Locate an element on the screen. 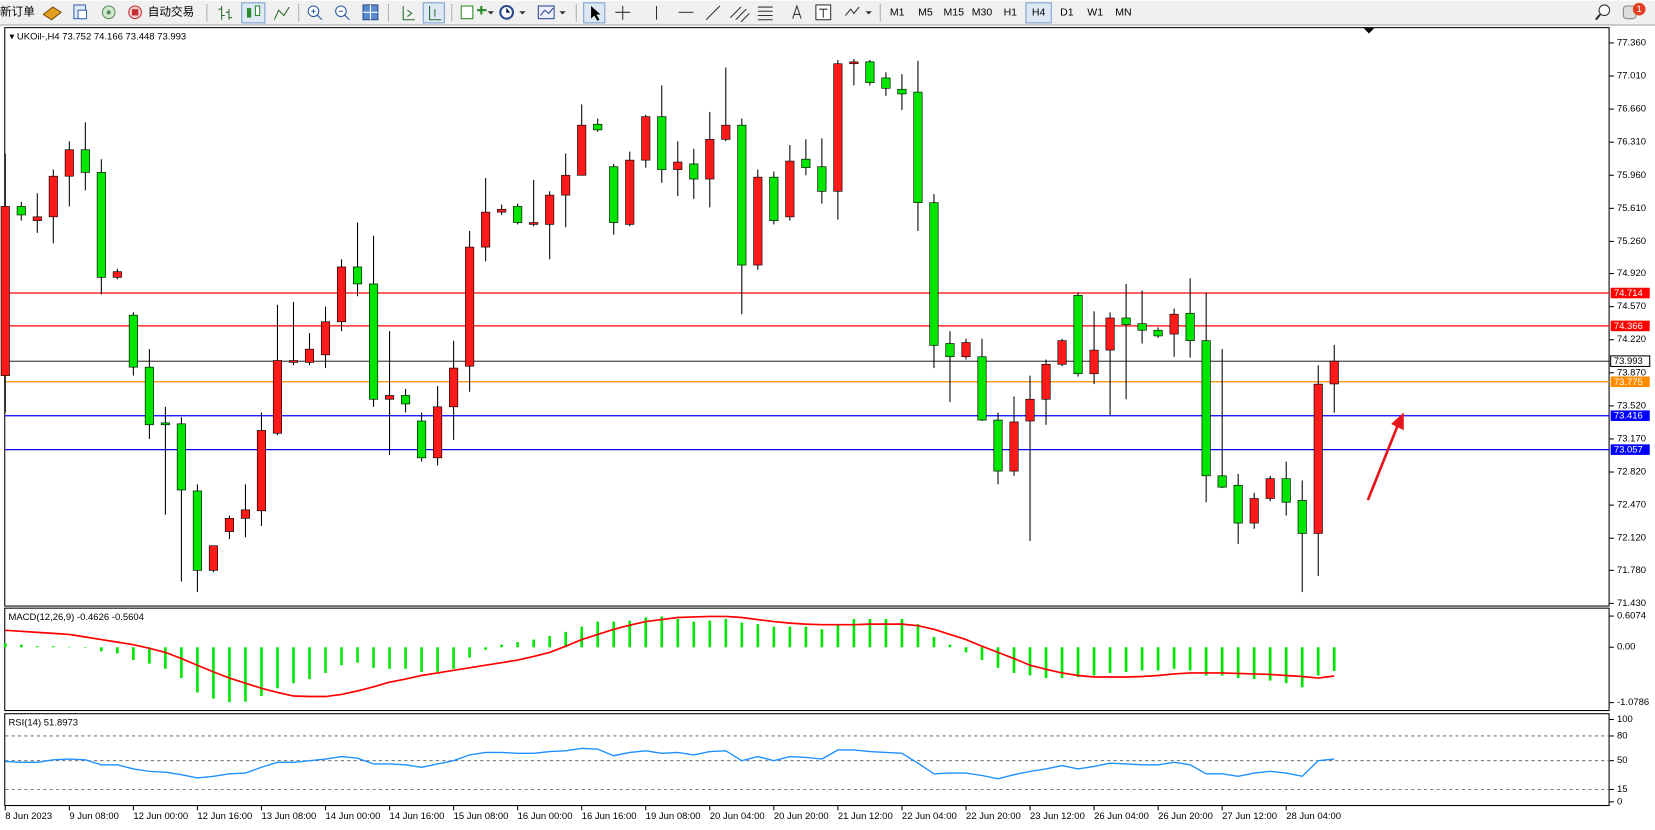 The image size is (1655, 830). bar-chart-button is located at coordinates (225, 12).